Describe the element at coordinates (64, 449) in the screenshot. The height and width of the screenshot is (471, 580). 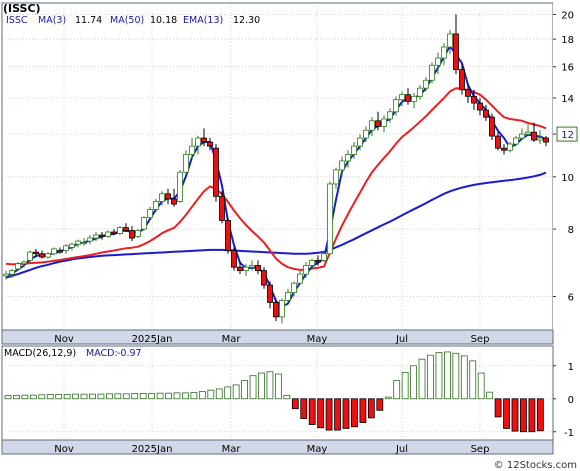
I see `macd-x-tick-label: Nov` at that location.